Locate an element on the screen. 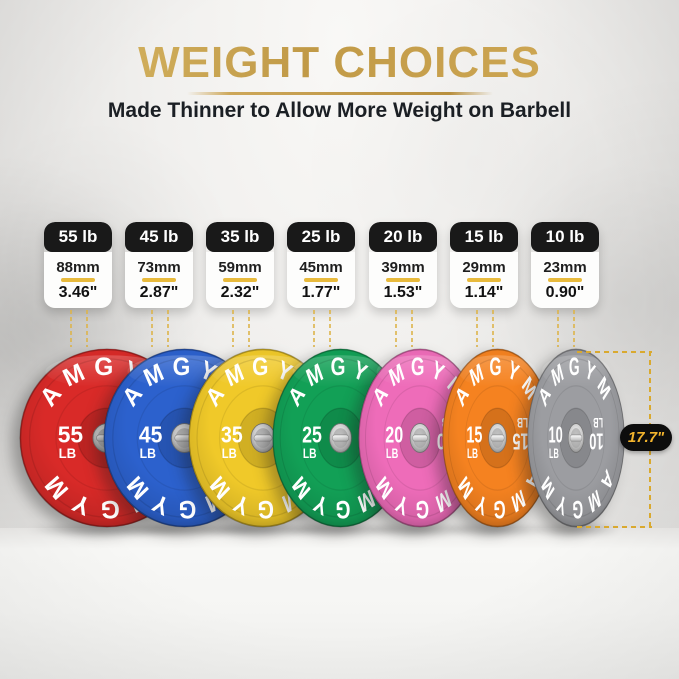  weight-label-header: 55 lb is located at coordinates (78, 237).